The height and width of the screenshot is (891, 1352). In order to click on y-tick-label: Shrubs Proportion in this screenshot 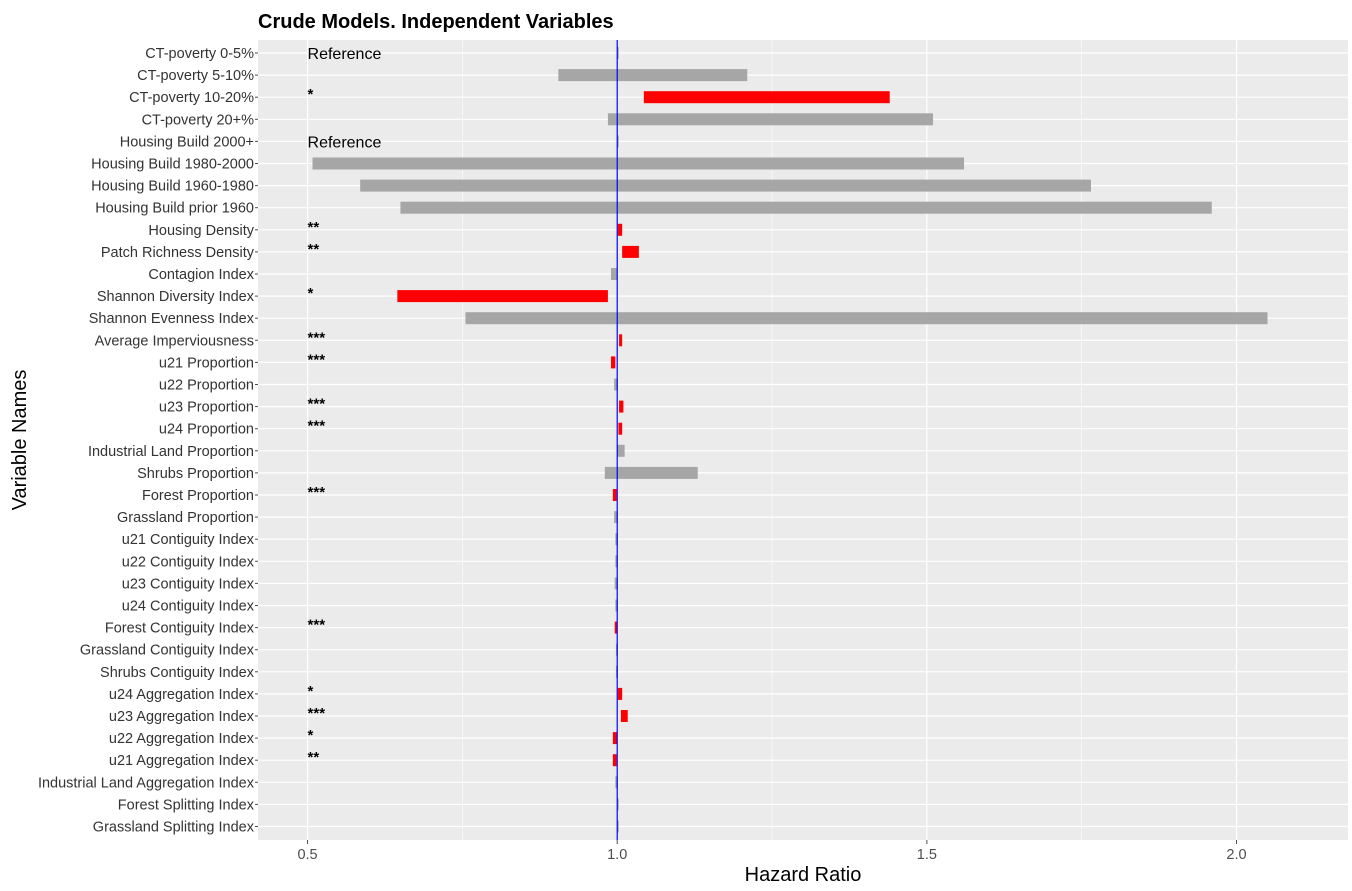, I will do `click(195, 474)`.